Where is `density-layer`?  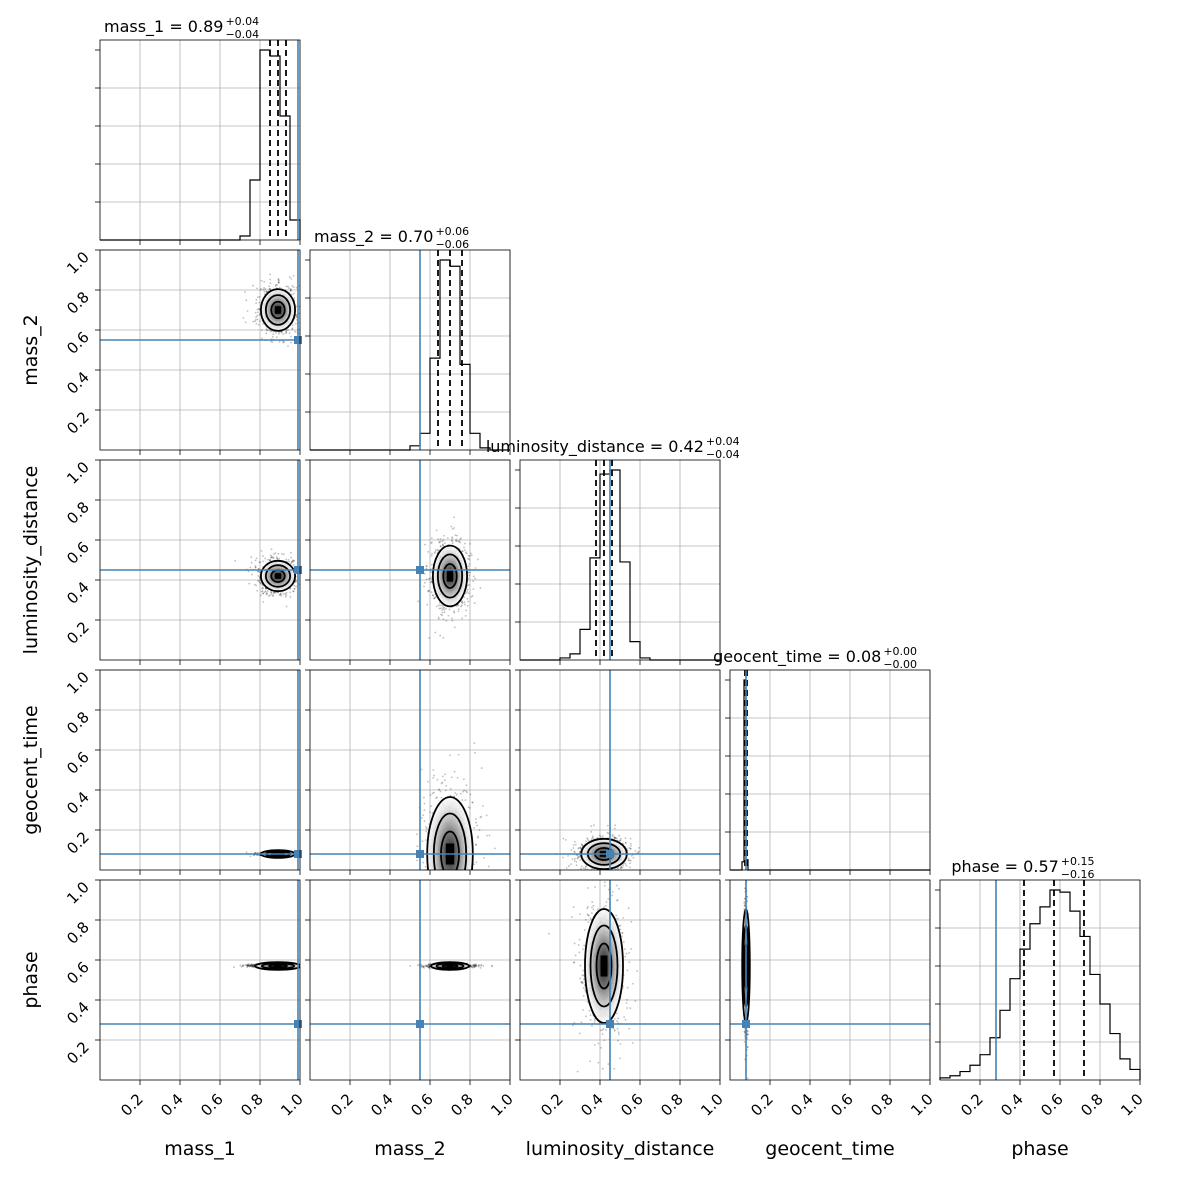
density-layer is located at coordinates (274, 310).